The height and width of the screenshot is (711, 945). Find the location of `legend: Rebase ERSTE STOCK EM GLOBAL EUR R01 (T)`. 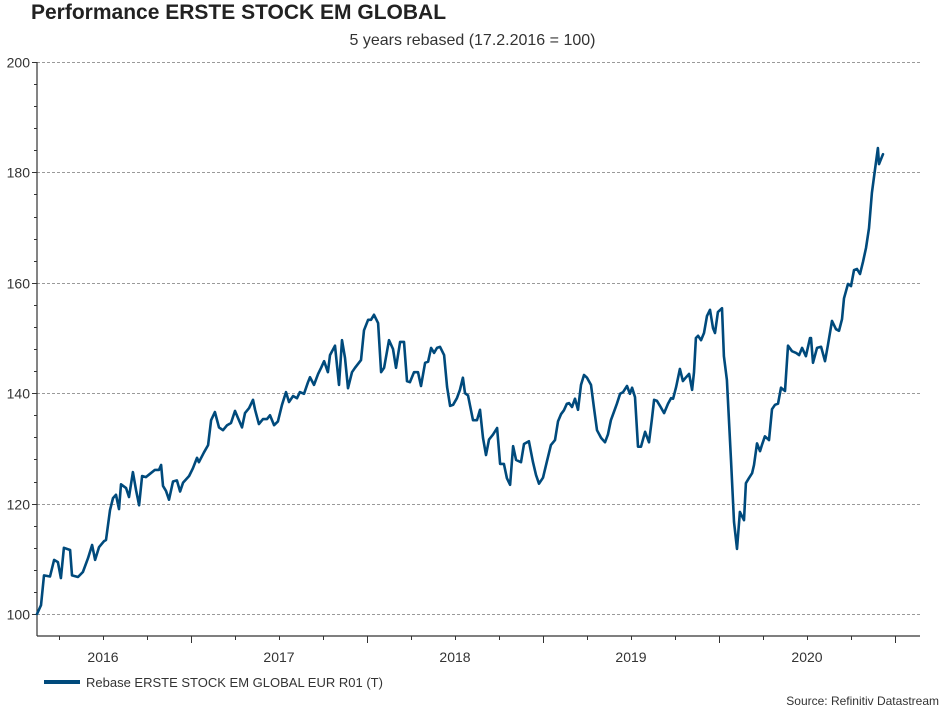

legend: Rebase ERSTE STOCK EM GLOBAL EUR R01 (T) is located at coordinates (213, 682).